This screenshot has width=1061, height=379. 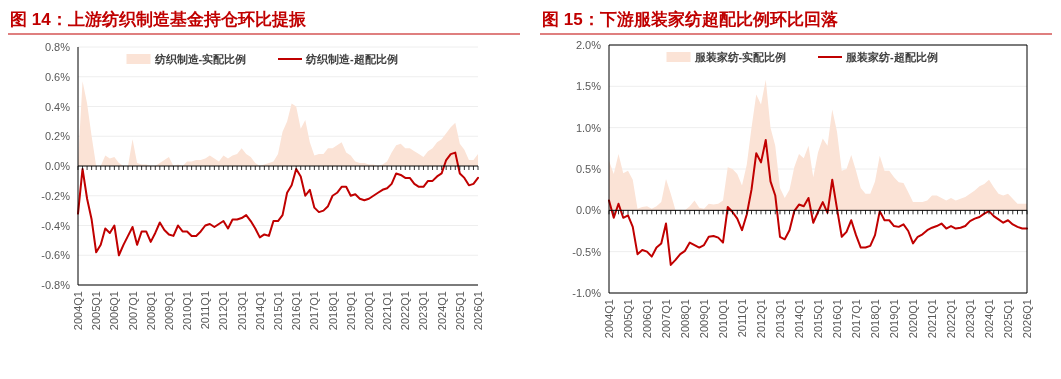 What do you see at coordinates (200, 59) in the screenshot?
I see `legend-label: 纺织制造-实配比例` at bounding box center [200, 59].